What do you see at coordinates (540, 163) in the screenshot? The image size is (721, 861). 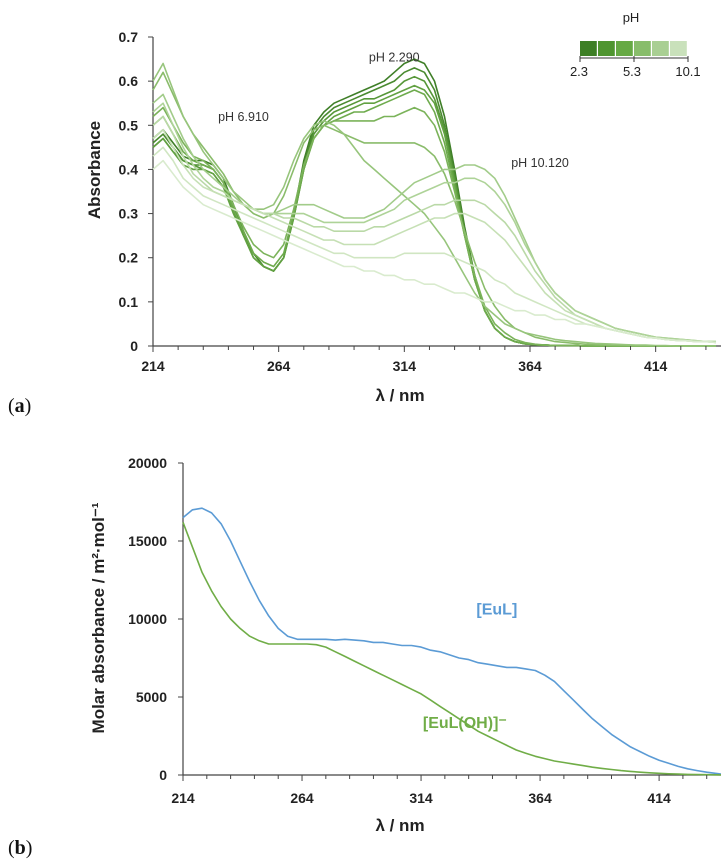 I see `ph-annotation: pH 10.120` at bounding box center [540, 163].